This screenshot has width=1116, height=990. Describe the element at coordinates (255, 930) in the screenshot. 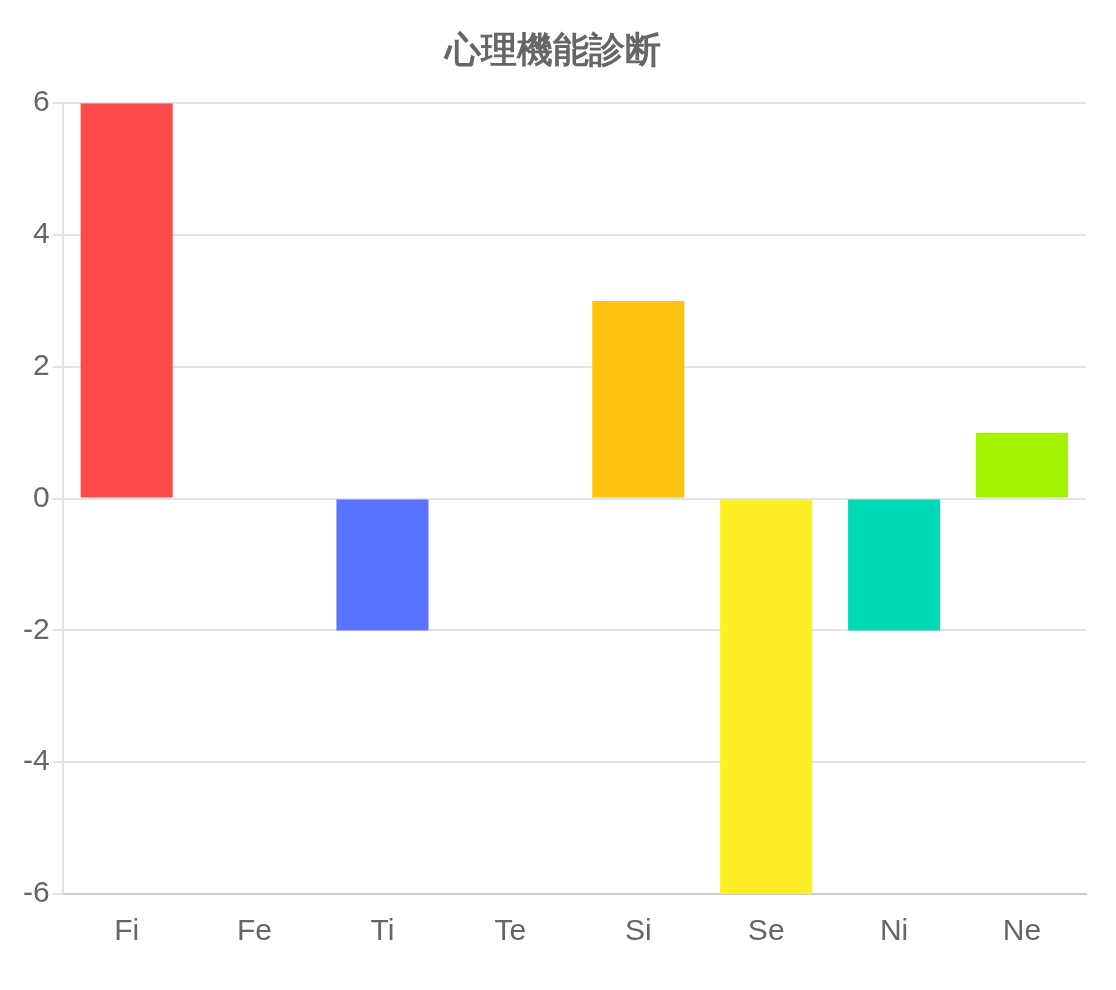

I see `x-tick-label: Fe` at that location.